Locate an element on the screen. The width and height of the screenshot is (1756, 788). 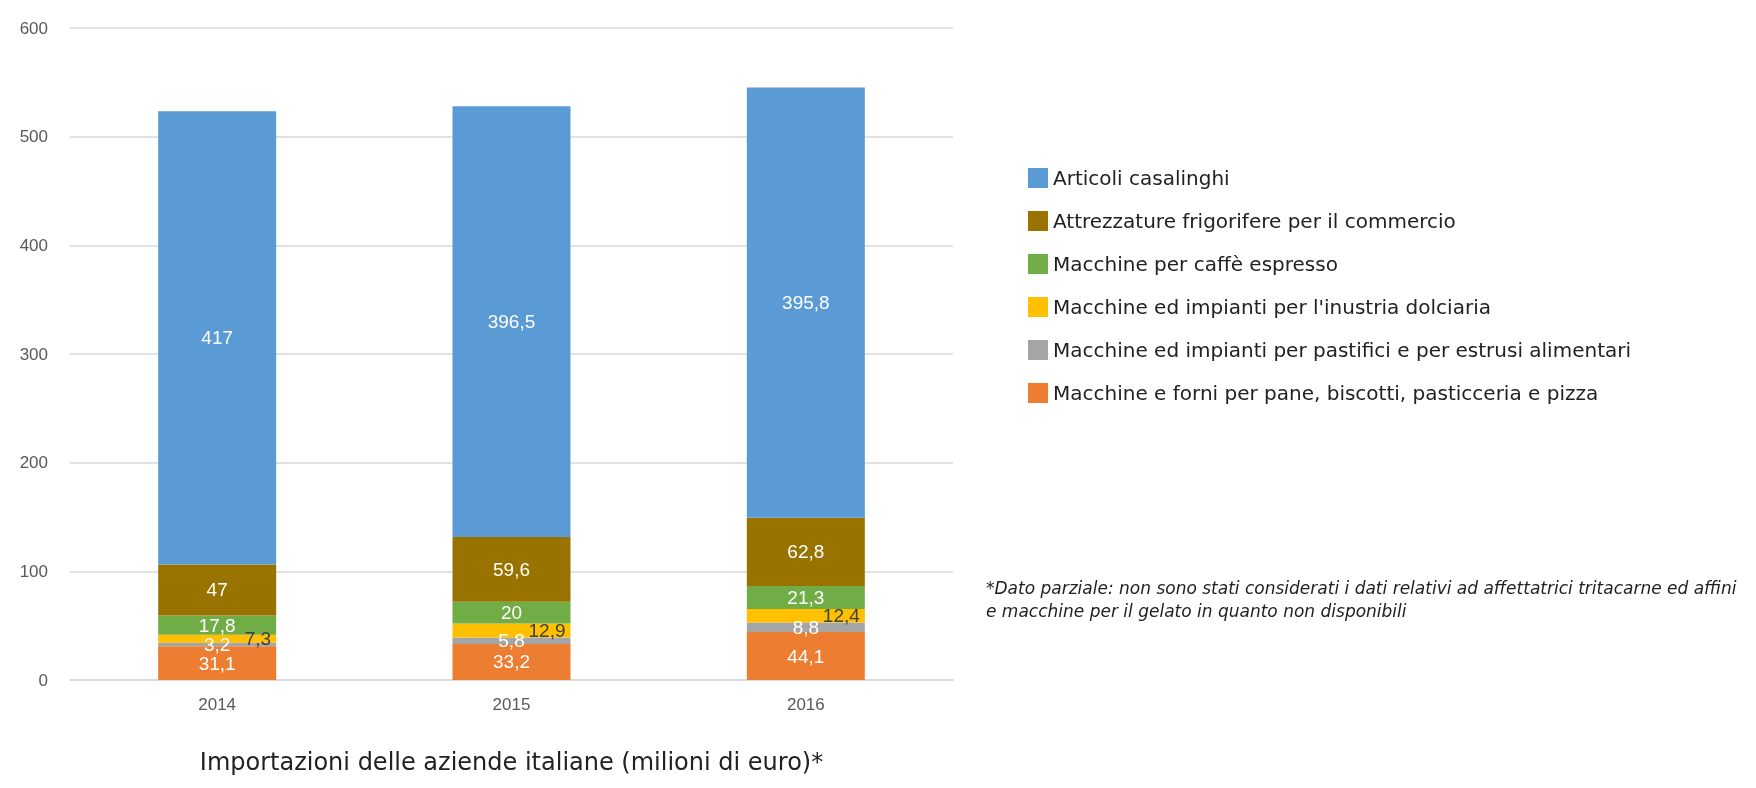
data-label: 62,8 is located at coordinates (806, 552).